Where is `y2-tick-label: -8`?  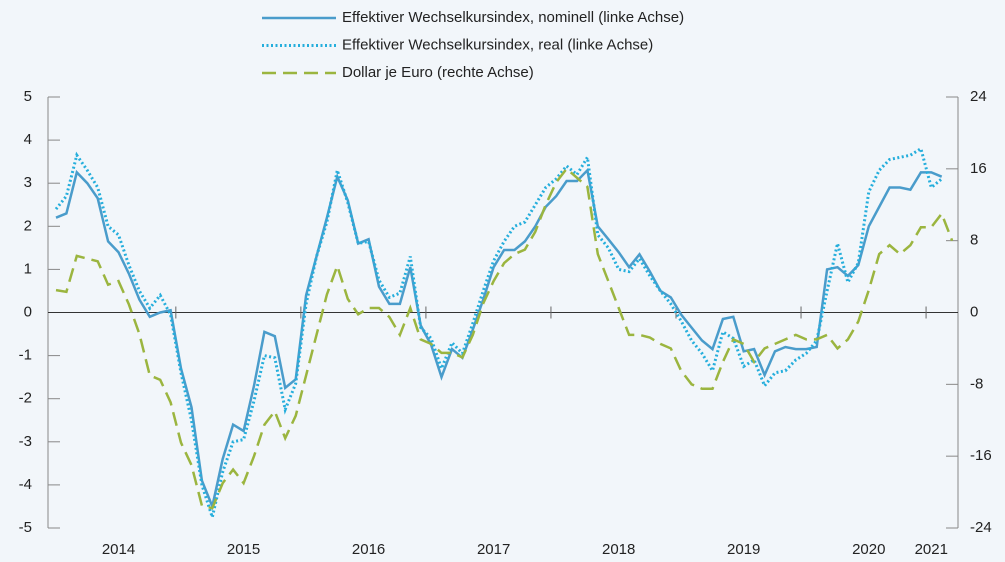
y2-tick-label: -8 is located at coordinates (976, 383).